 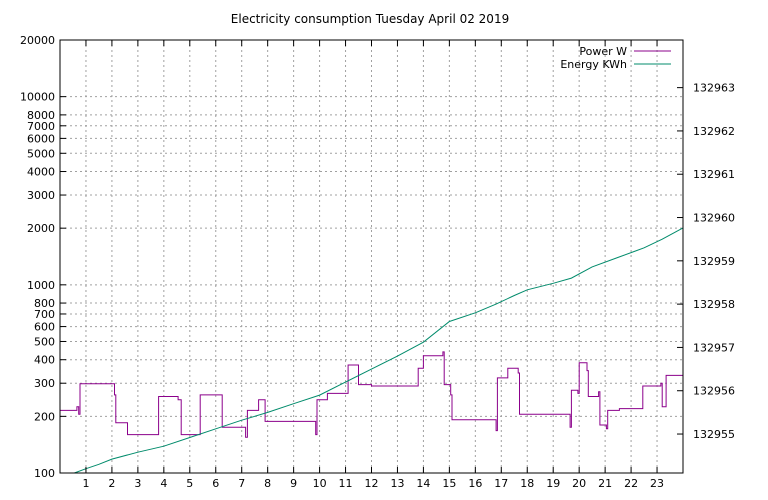 What do you see at coordinates (41, 228) in the screenshot?
I see `y-tick-label: 2000` at bounding box center [41, 228].